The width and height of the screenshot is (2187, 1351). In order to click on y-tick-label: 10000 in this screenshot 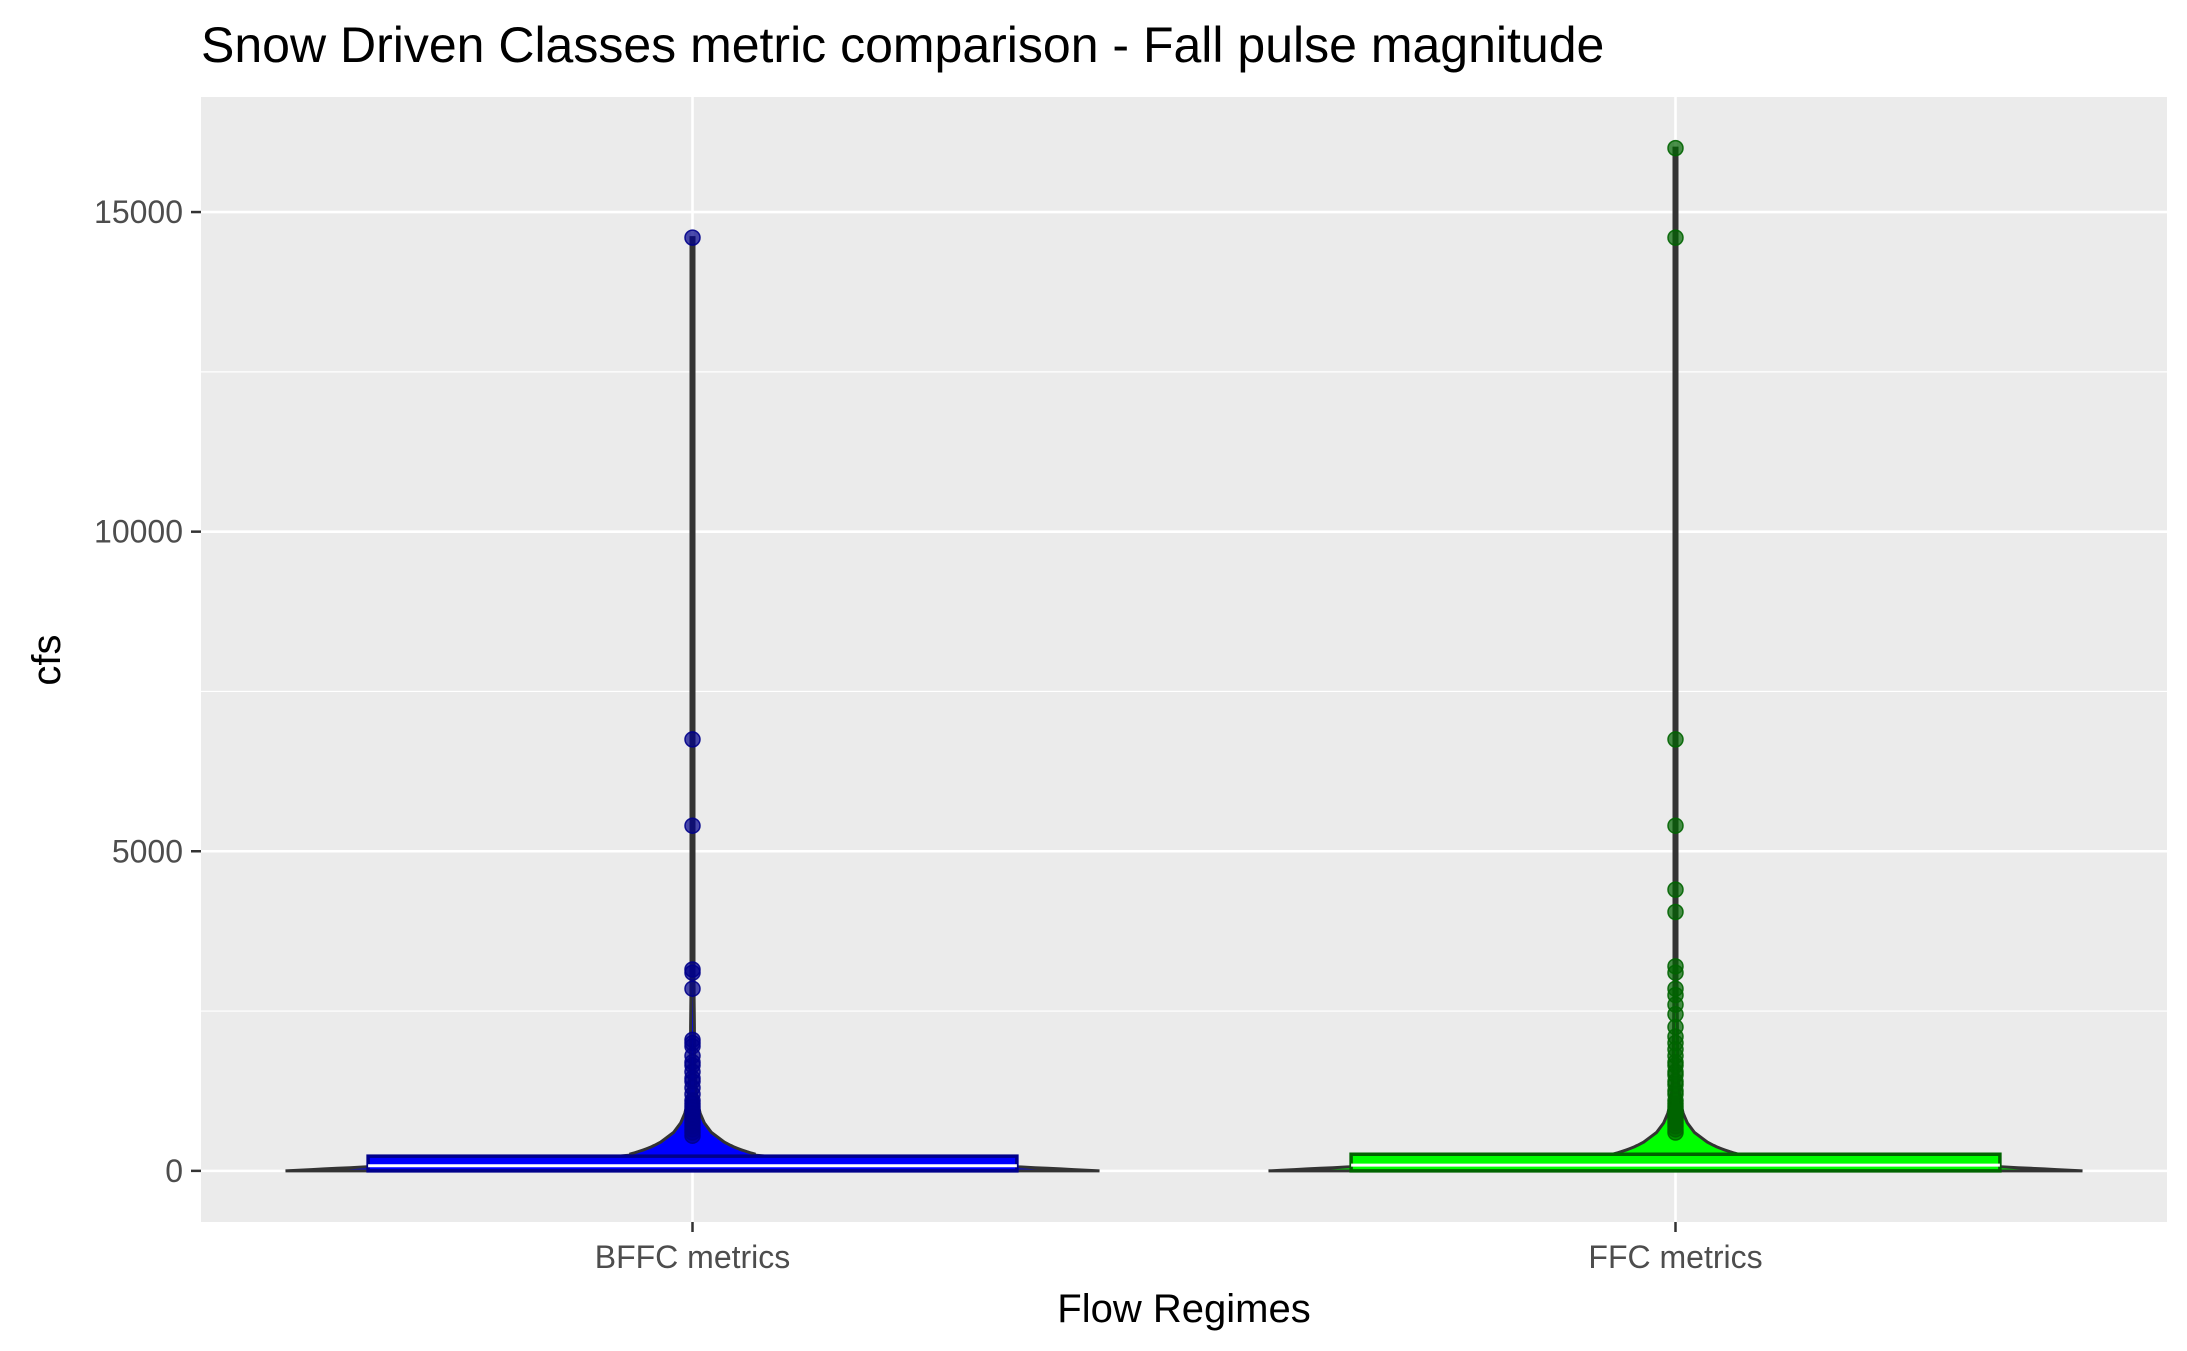, I will do `click(138, 532)`.